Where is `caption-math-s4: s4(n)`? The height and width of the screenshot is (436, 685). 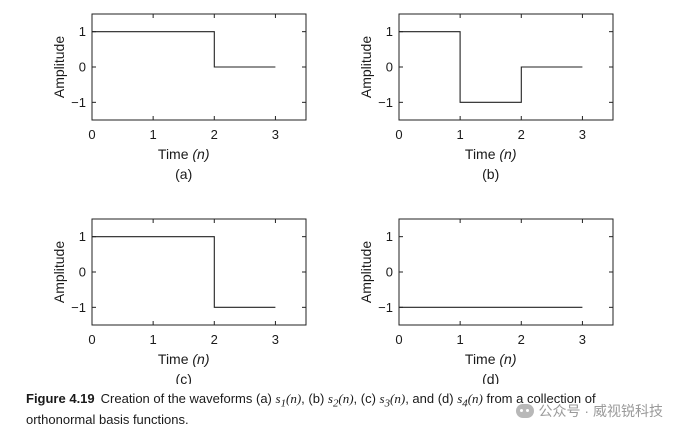 caption-math-s4: s4(n) is located at coordinates (470, 400).